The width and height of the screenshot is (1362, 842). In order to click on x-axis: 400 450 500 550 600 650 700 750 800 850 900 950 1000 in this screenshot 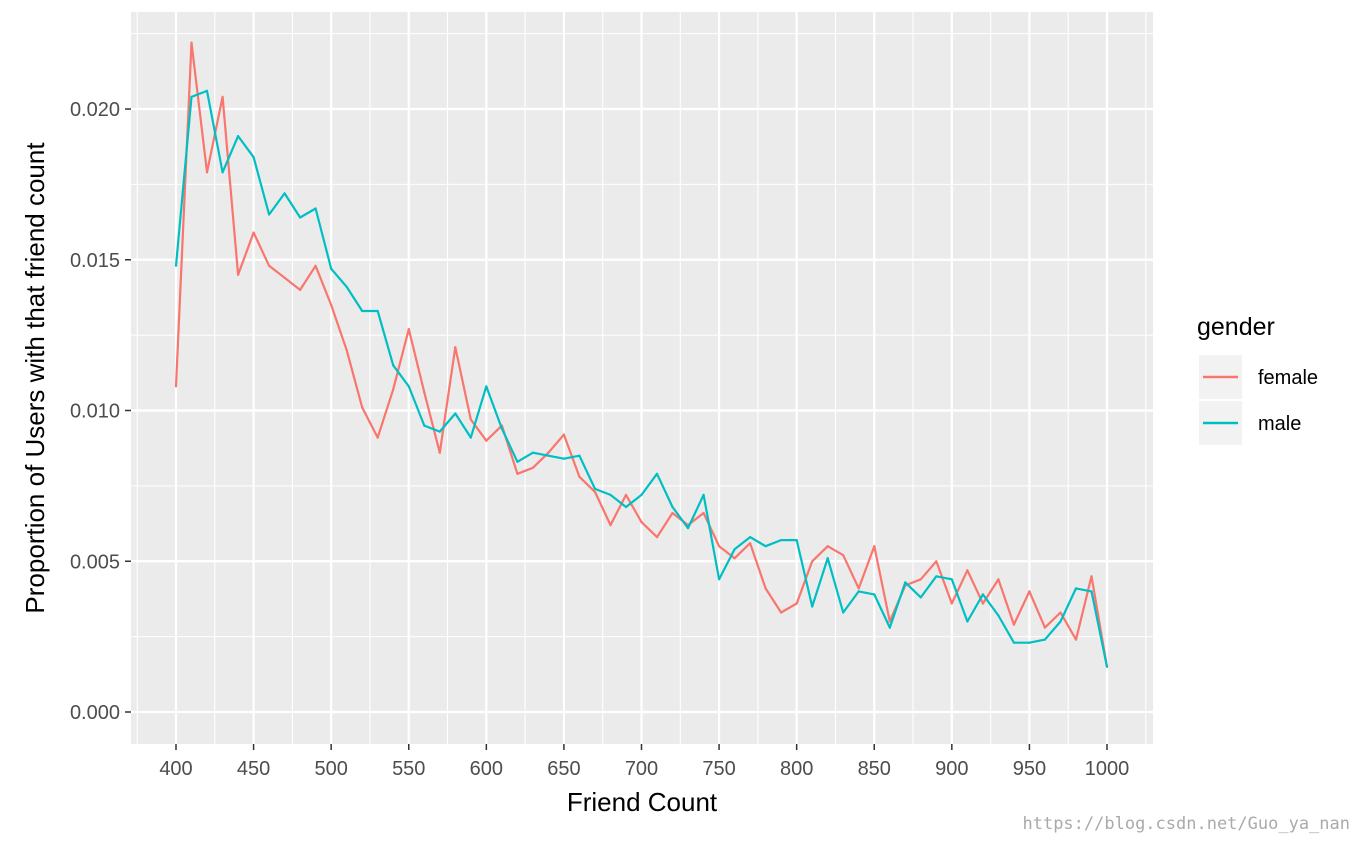, I will do `click(644, 762)`.